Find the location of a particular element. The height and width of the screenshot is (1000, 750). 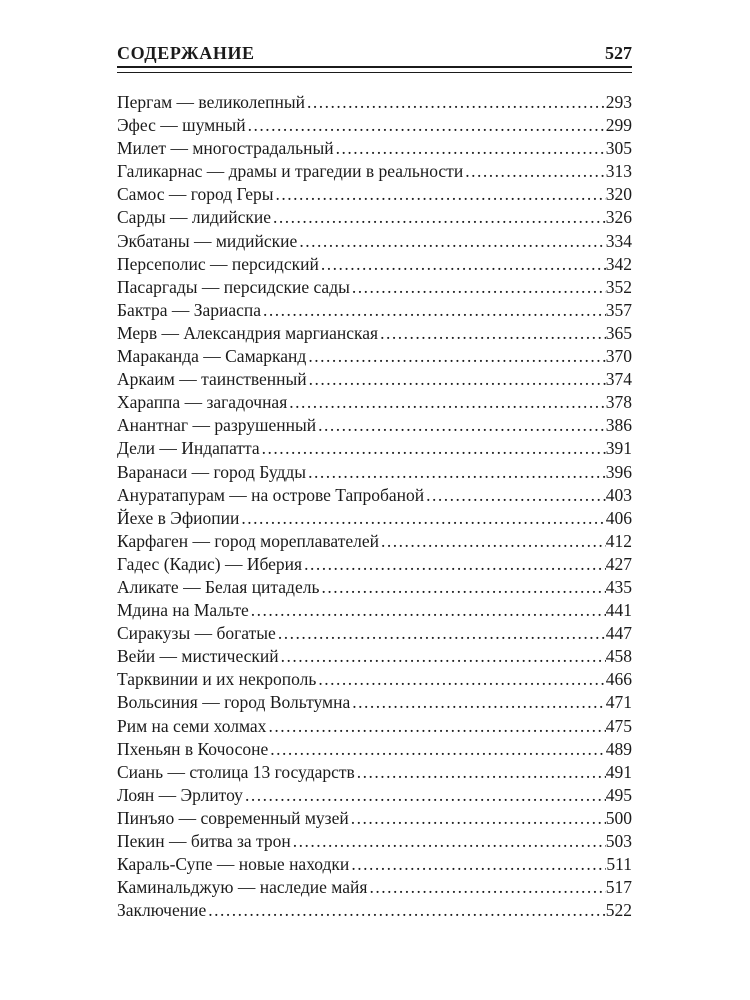

toc-entry-page-number: 447 is located at coordinates (618, 633).